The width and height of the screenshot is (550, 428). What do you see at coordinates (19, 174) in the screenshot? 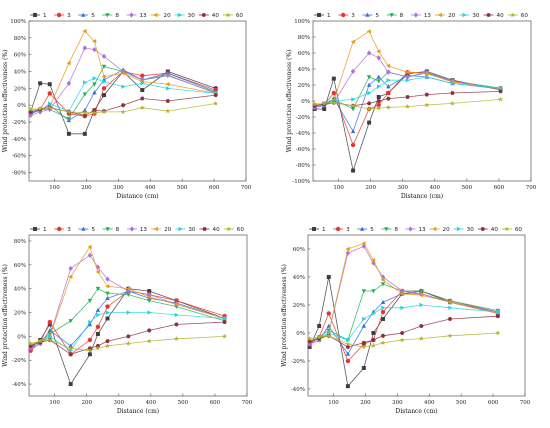
I see `y-tick-label: -80%` at bounding box center [19, 174].